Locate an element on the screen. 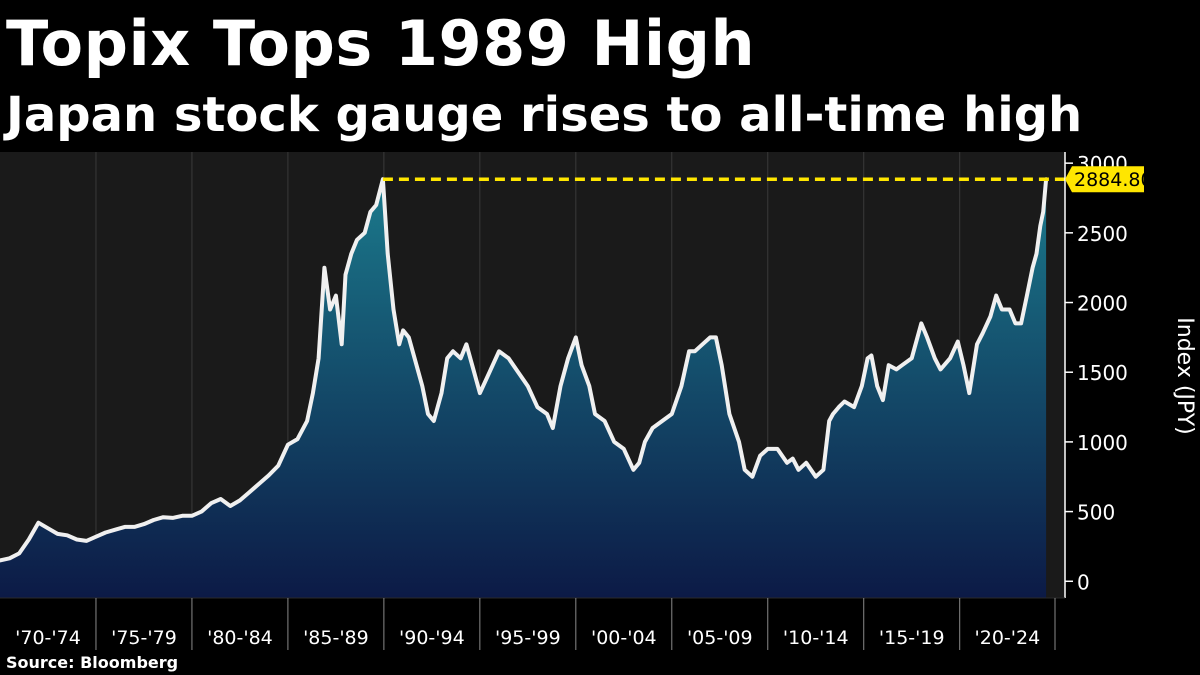 The image size is (1200, 675). x-tick-label: '85-'89 is located at coordinates (336, 638).